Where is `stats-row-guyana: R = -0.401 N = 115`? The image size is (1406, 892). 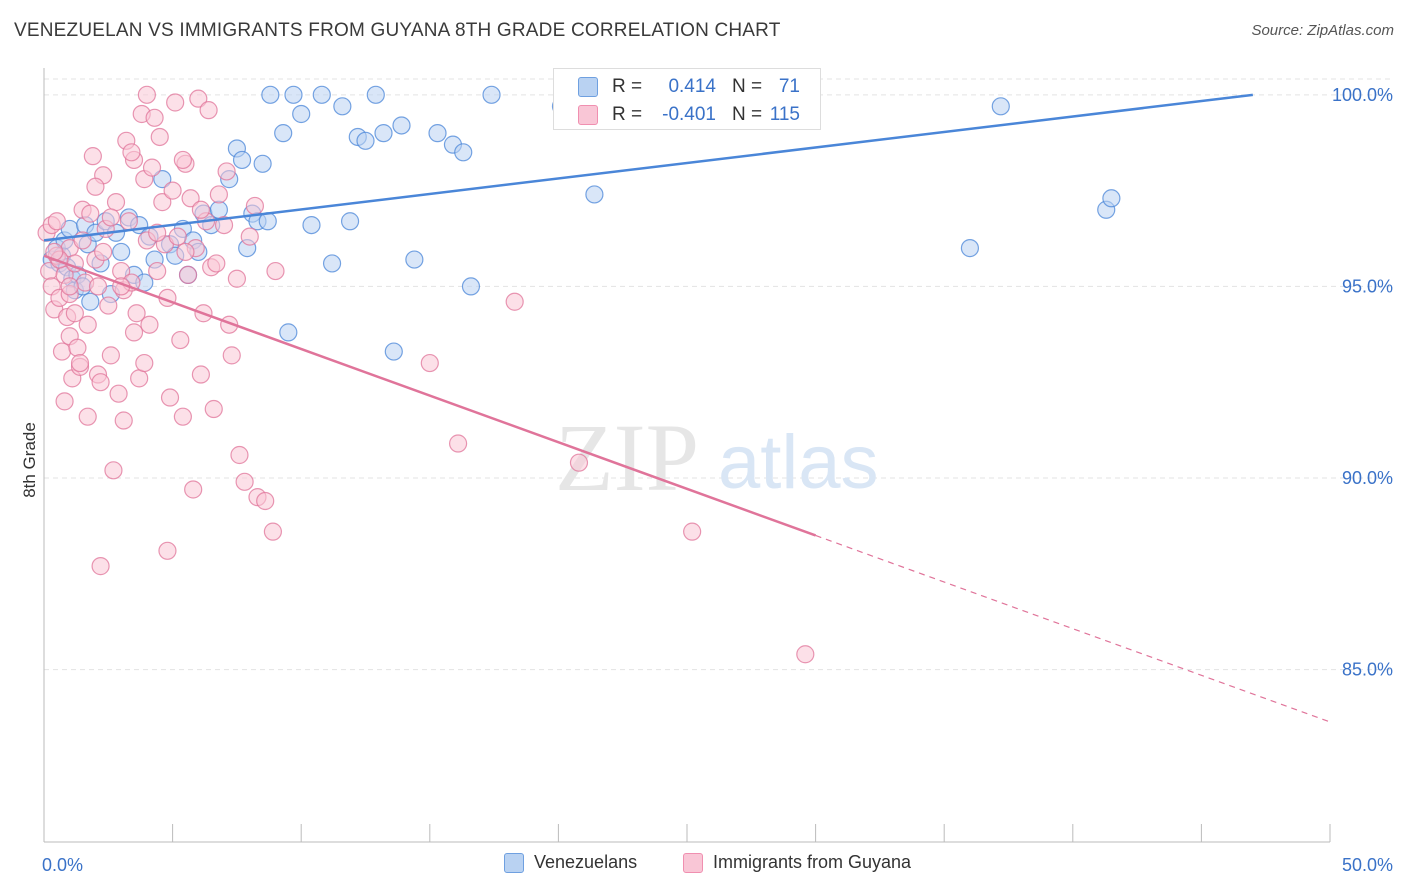
stats-row-guyana: R = -0.401 N = 115 is located at coordinates (687, 115).